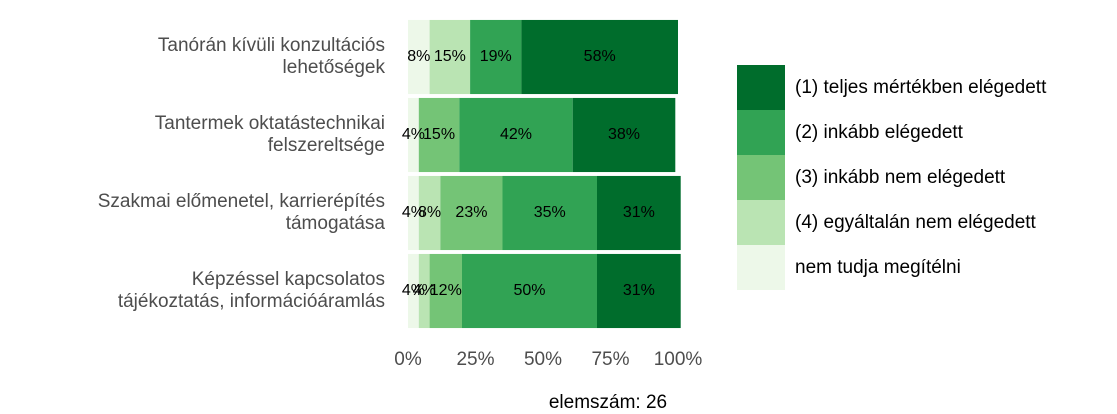  What do you see at coordinates (241, 201) in the screenshot?
I see `category-label: Szakmai előmenetel, karrierépítés` at bounding box center [241, 201].